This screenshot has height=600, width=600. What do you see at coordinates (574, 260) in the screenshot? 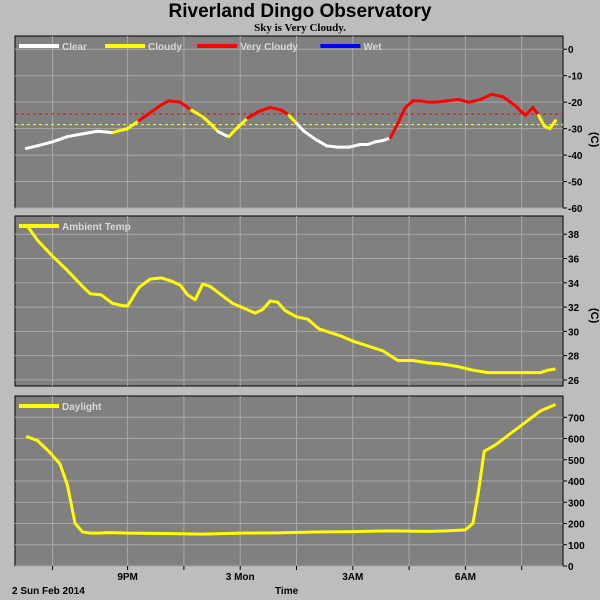
I see `ambient-ytick-label-5: 36` at bounding box center [574, 260].